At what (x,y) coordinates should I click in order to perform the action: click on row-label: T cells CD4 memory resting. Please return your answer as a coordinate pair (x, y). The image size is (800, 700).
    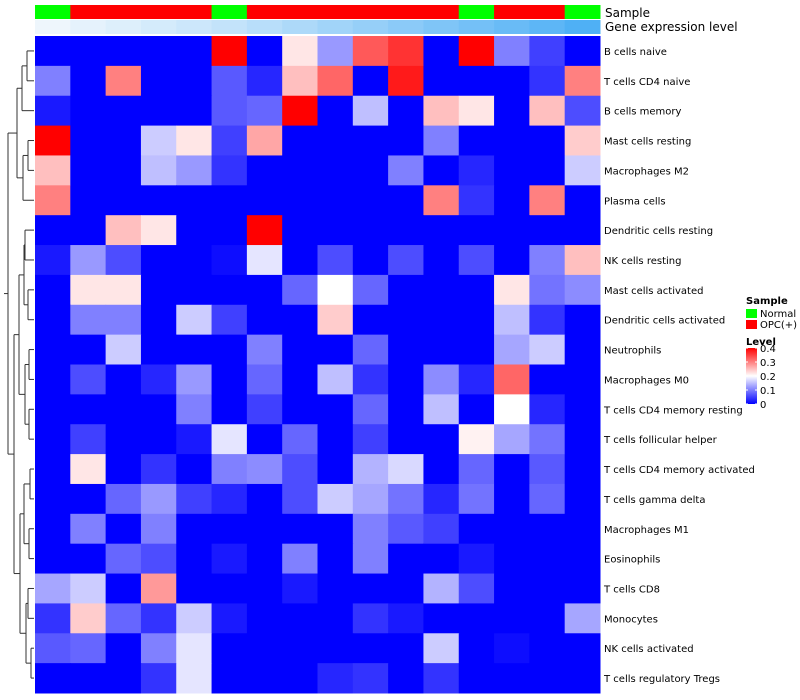
    Looking at the image, I should click on (673, 410).